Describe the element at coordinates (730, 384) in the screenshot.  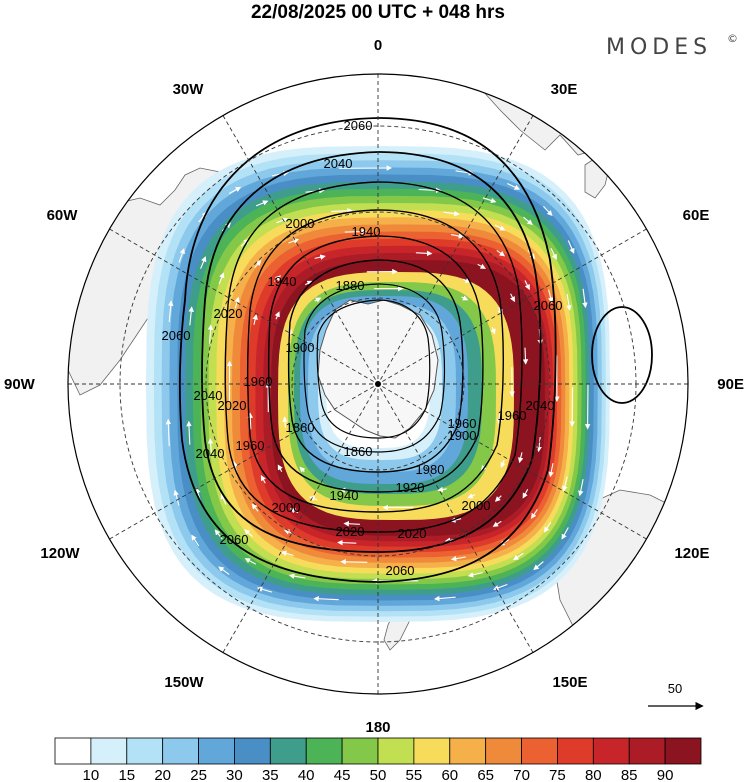
I see `lon-label-90e: 90E` at that location.